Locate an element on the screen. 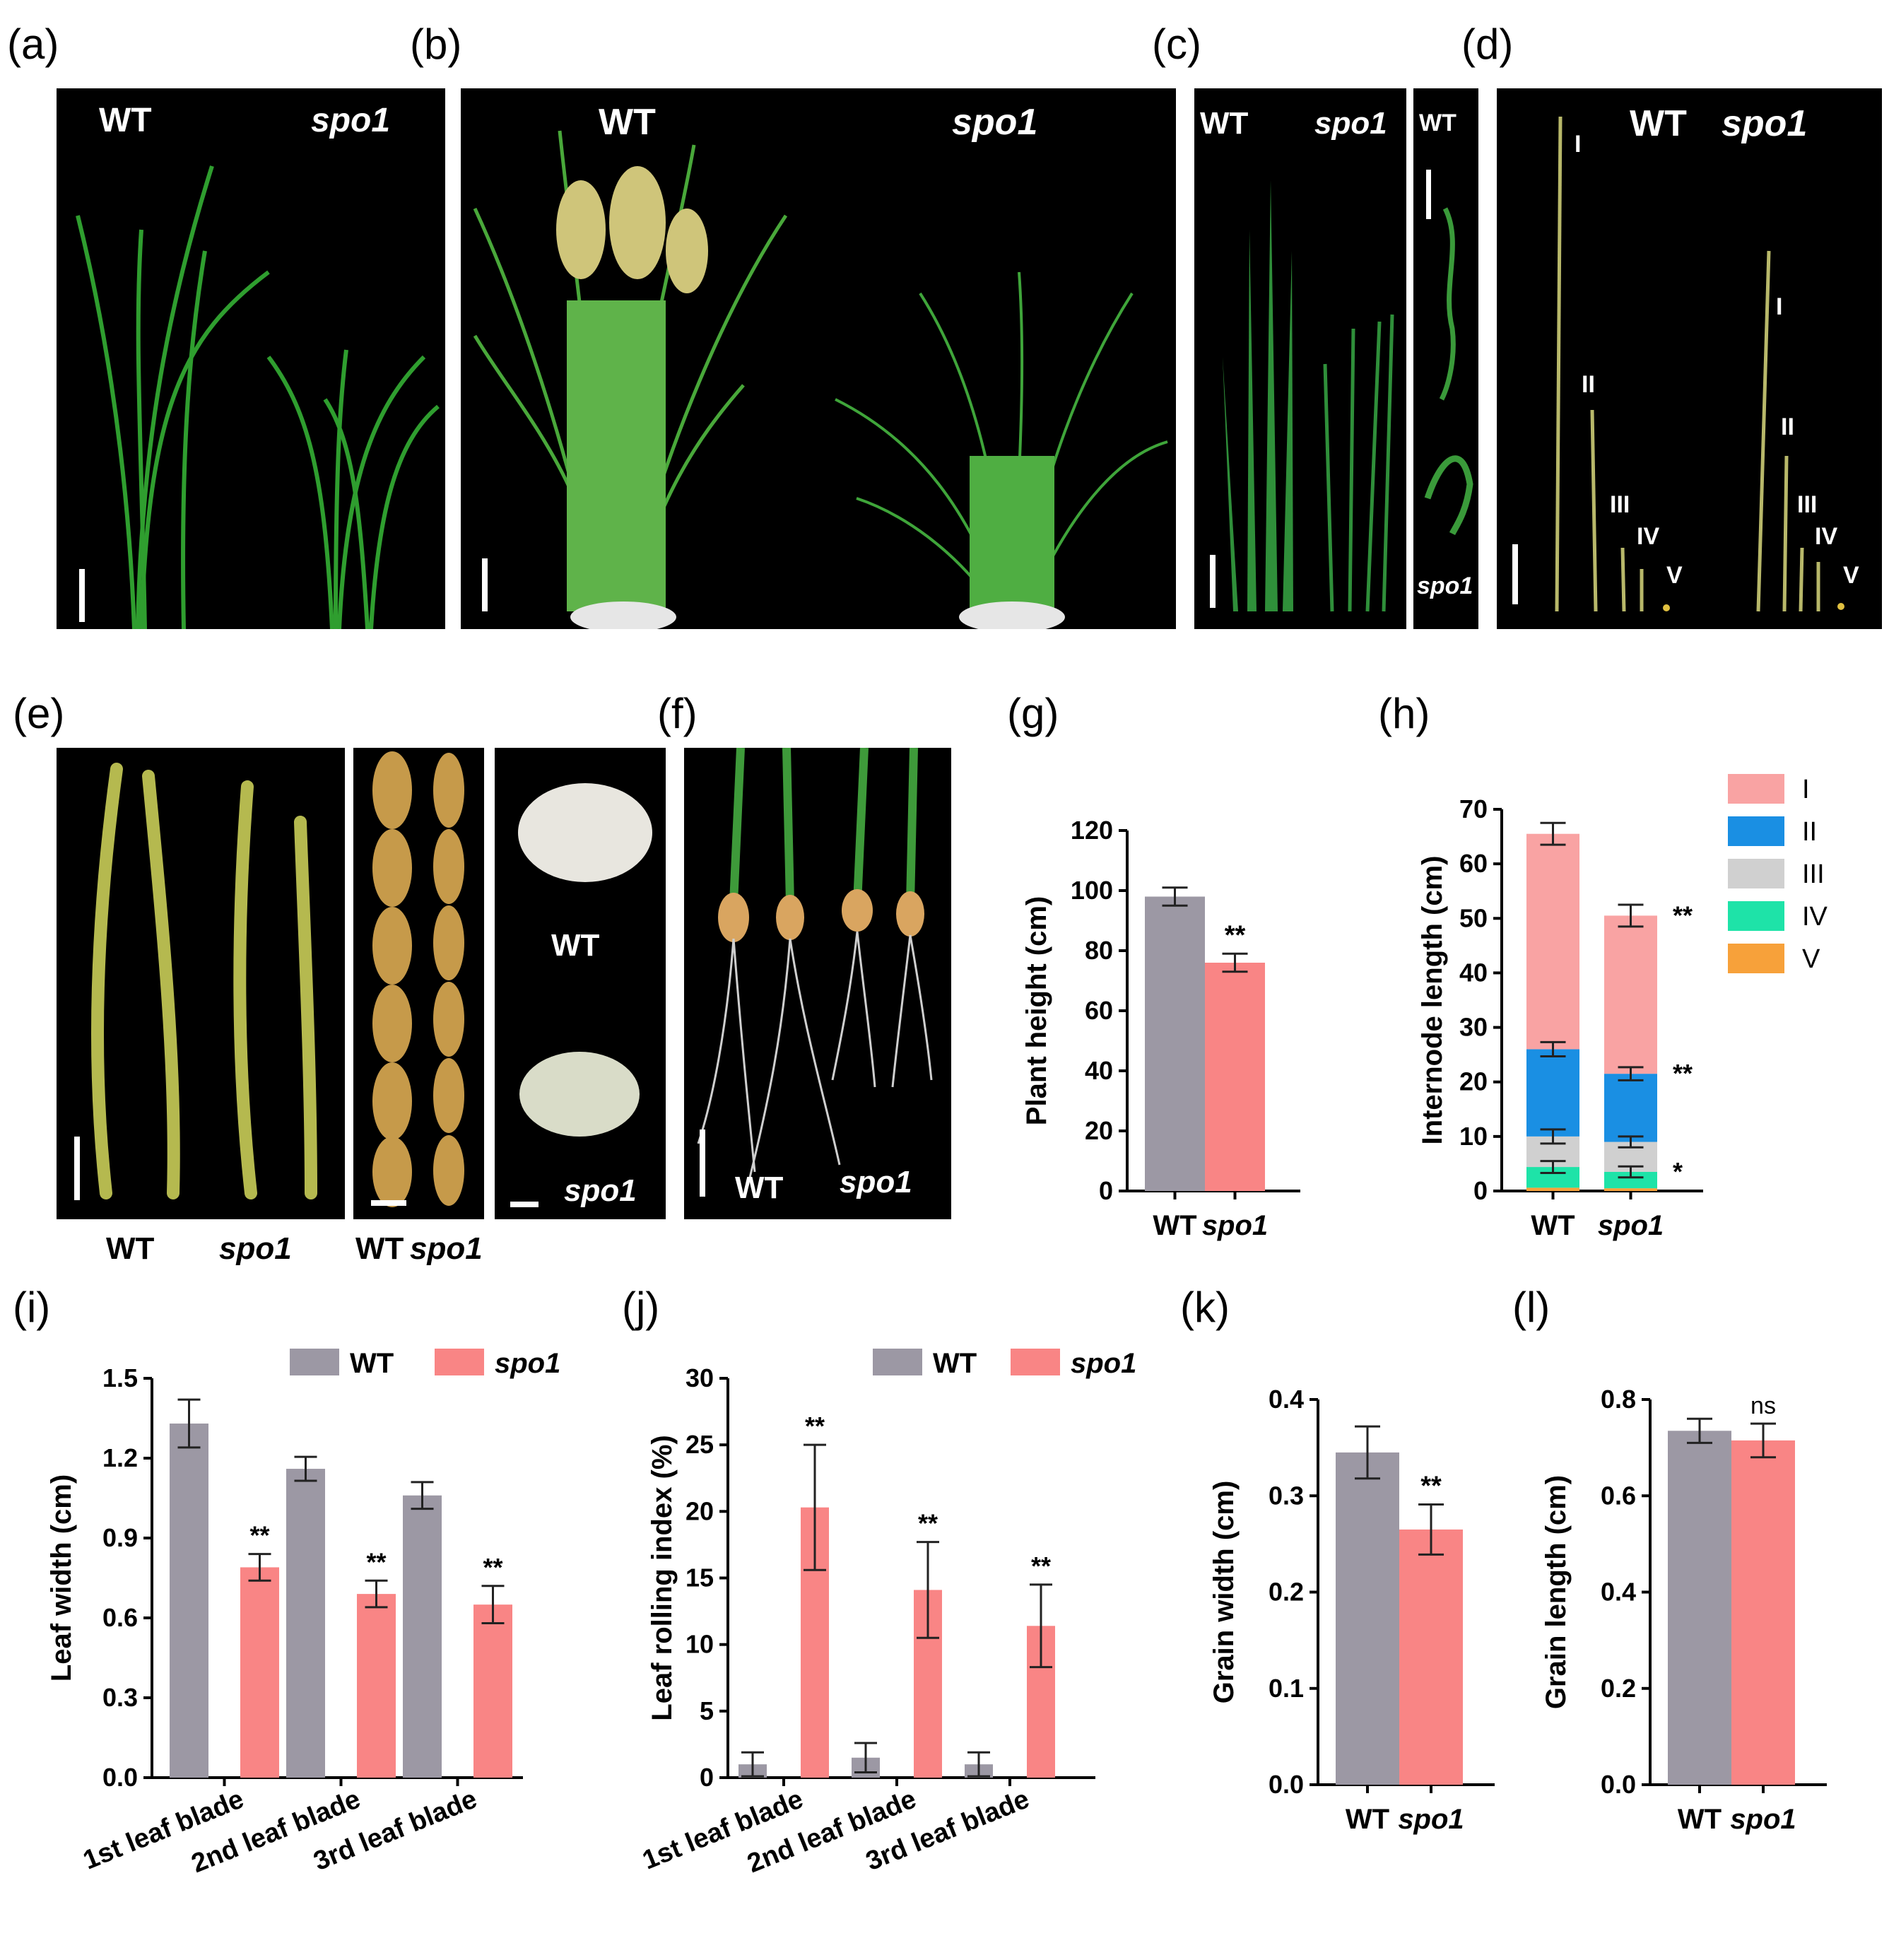  chart-g-plant-height: 0 20 40 60 80 100 120 Plant height (cm) WT ** spo1 is located at coordinates (1161, 1028).